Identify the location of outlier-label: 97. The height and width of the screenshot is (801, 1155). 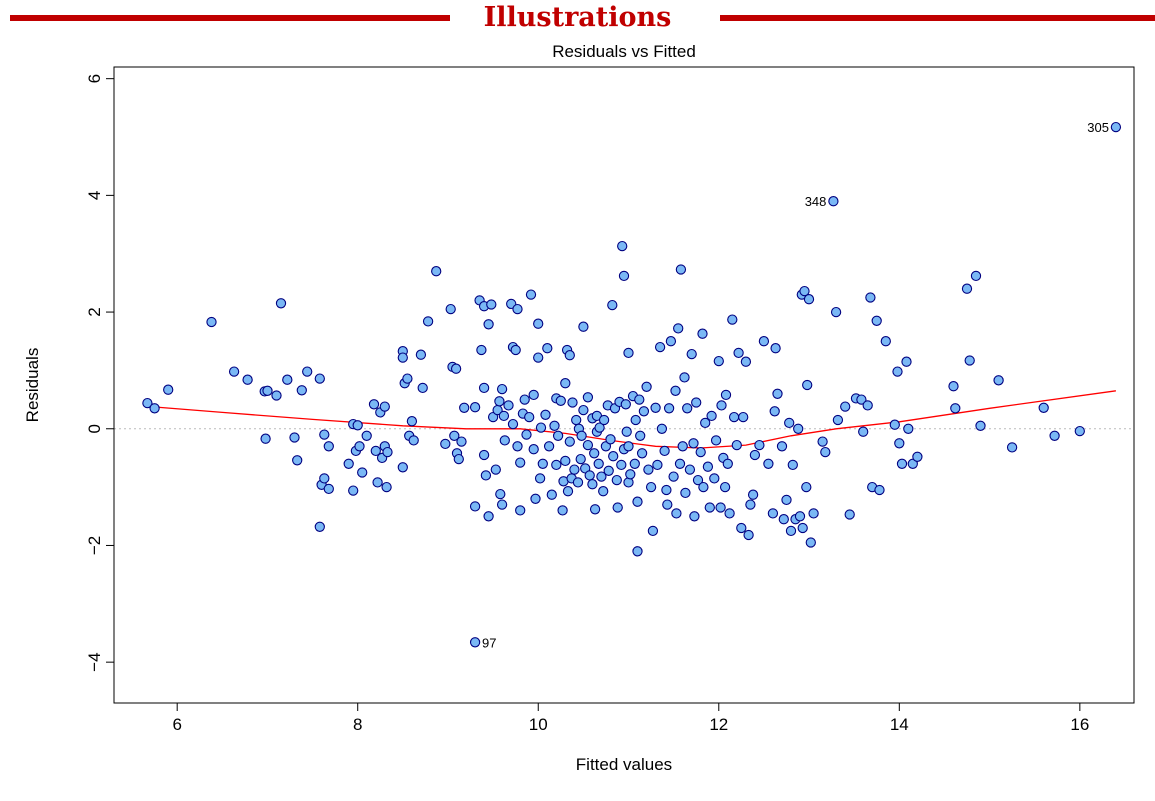
(489, 642).